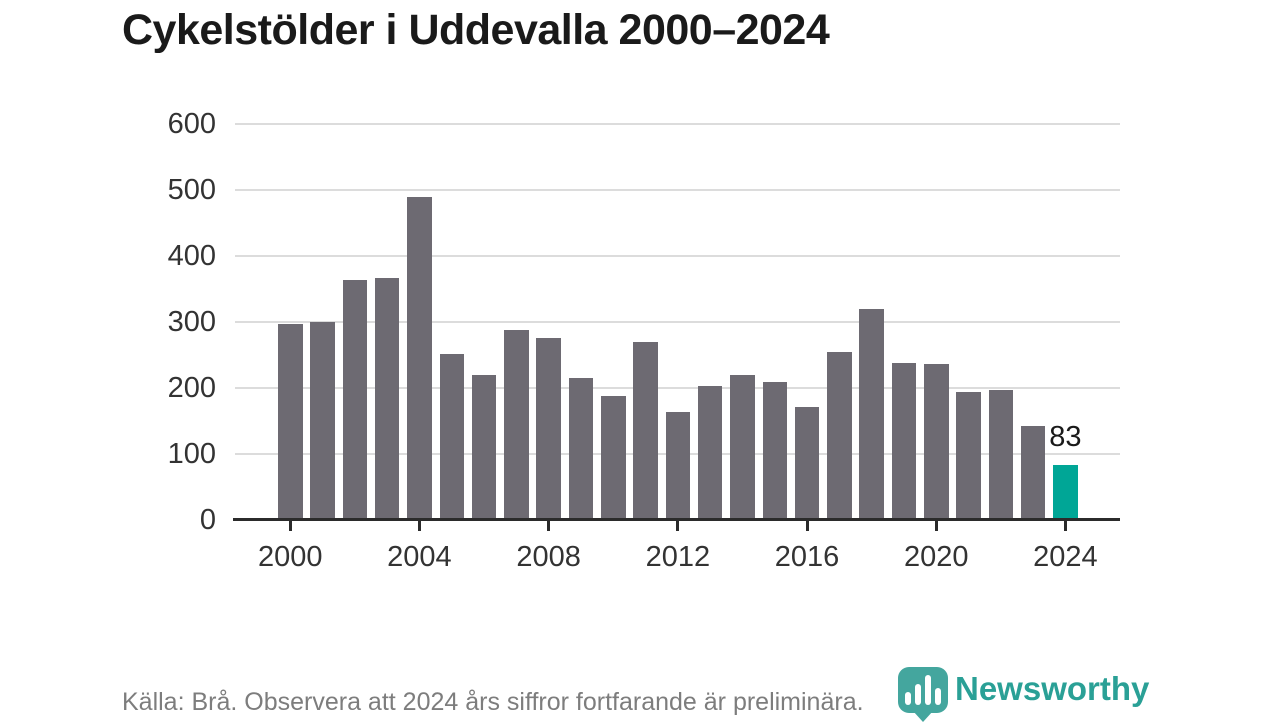 The height and width of the screenshot is (722, 1280). I want to click on x-tick-2004, so click(419, 526).